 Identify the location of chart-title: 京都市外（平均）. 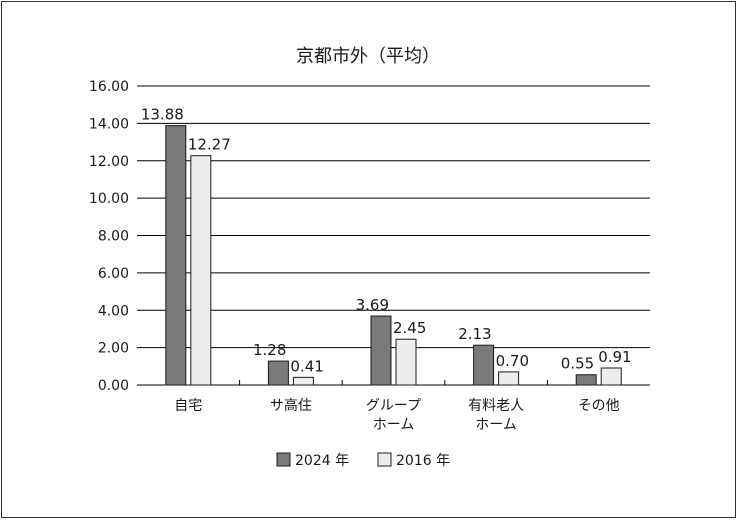
(368, 56).